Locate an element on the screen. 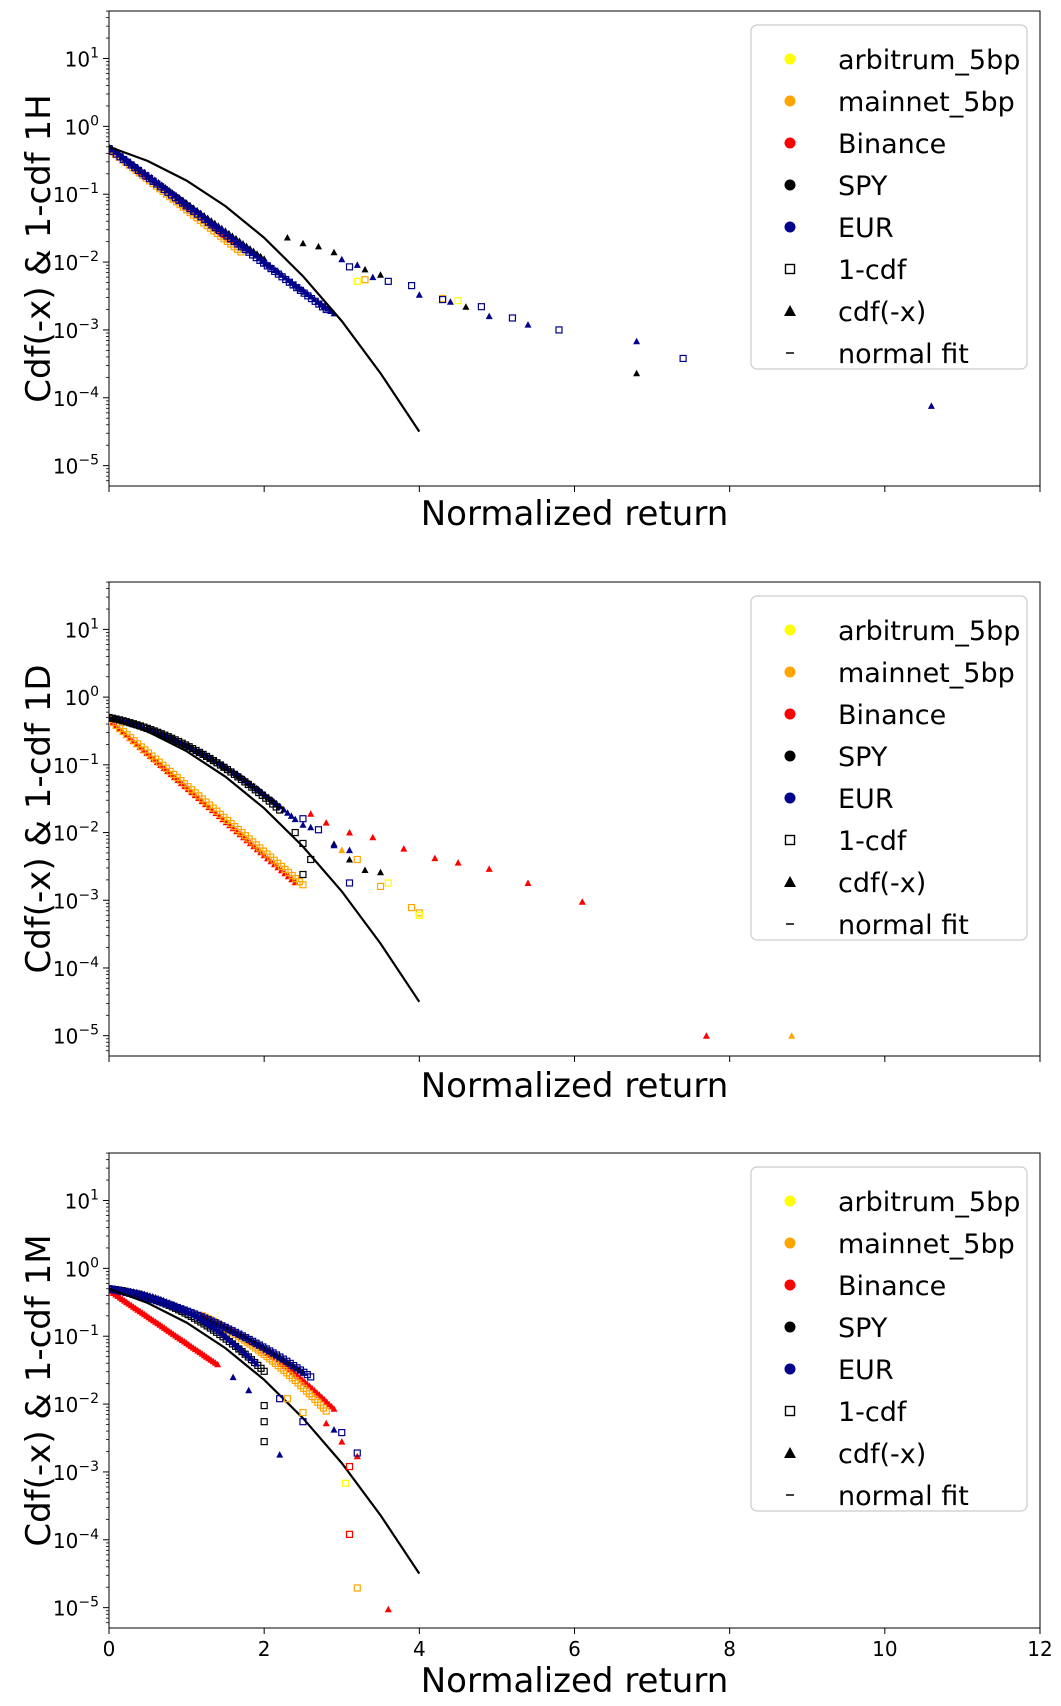 Image resolution: width=1061 pixels, height=1706 pixels. legend-label: arbitrum_5bp is located at coordinates (929, 631).